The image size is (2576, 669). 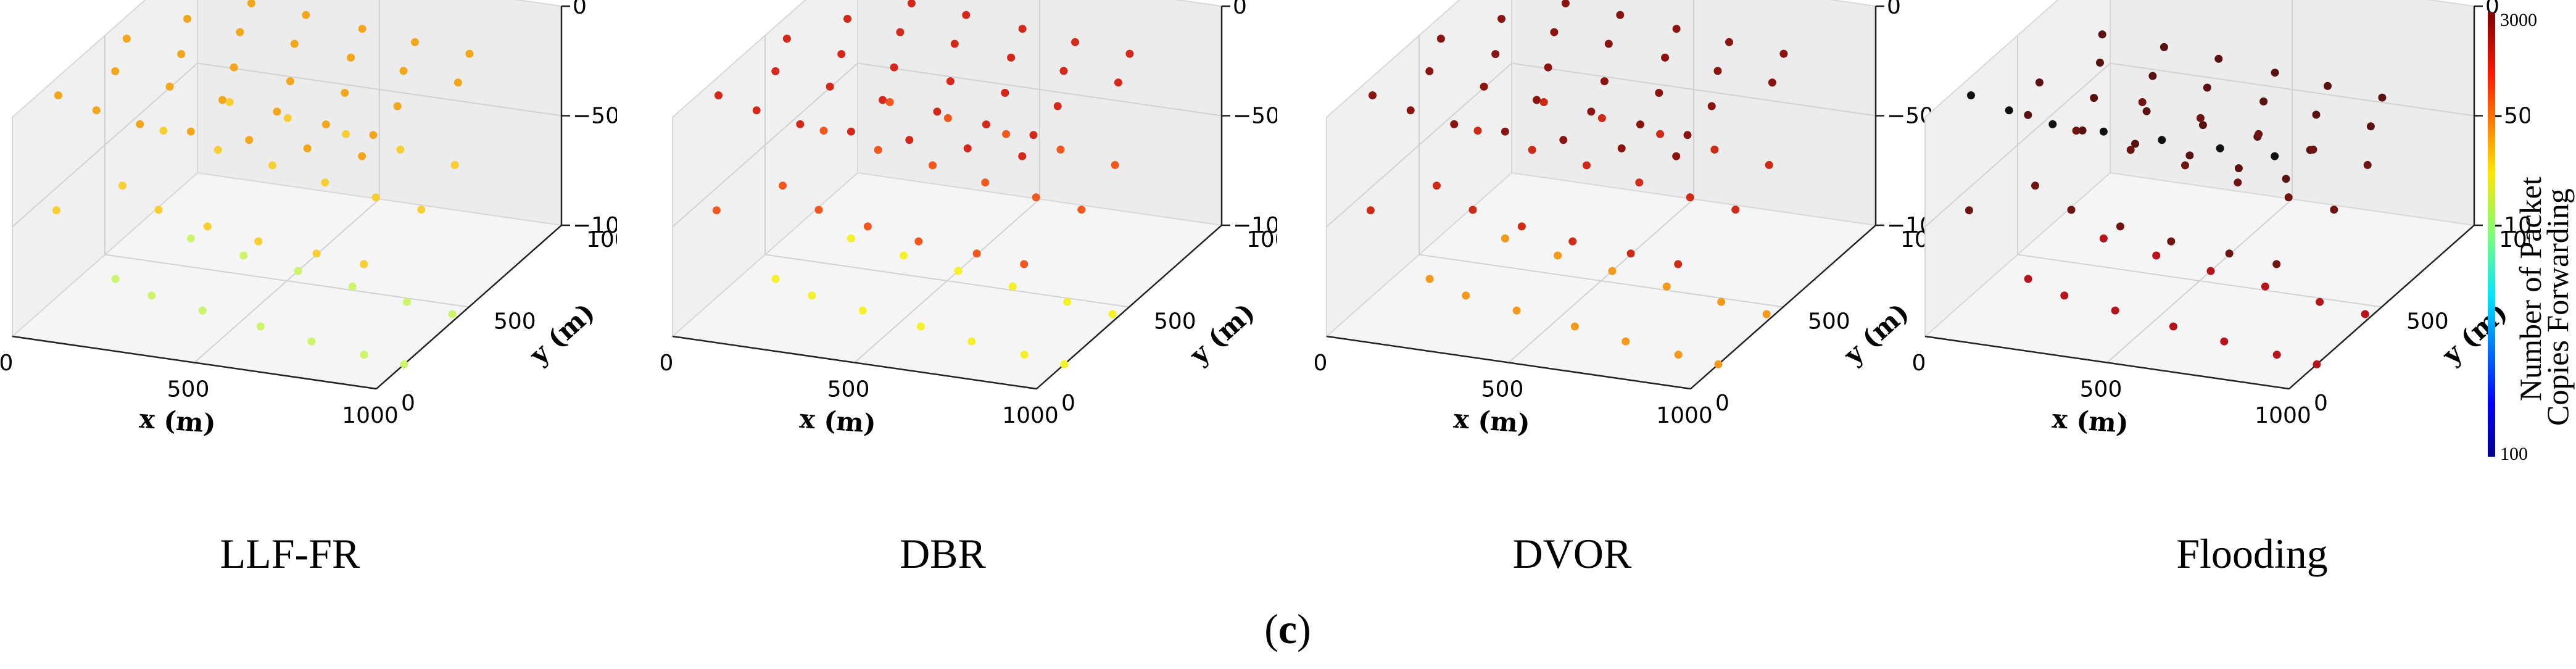 What do you see at coordinates (194, 362) in the screenshot?
I see `x-axis-line` at bounding box center [194, 362].